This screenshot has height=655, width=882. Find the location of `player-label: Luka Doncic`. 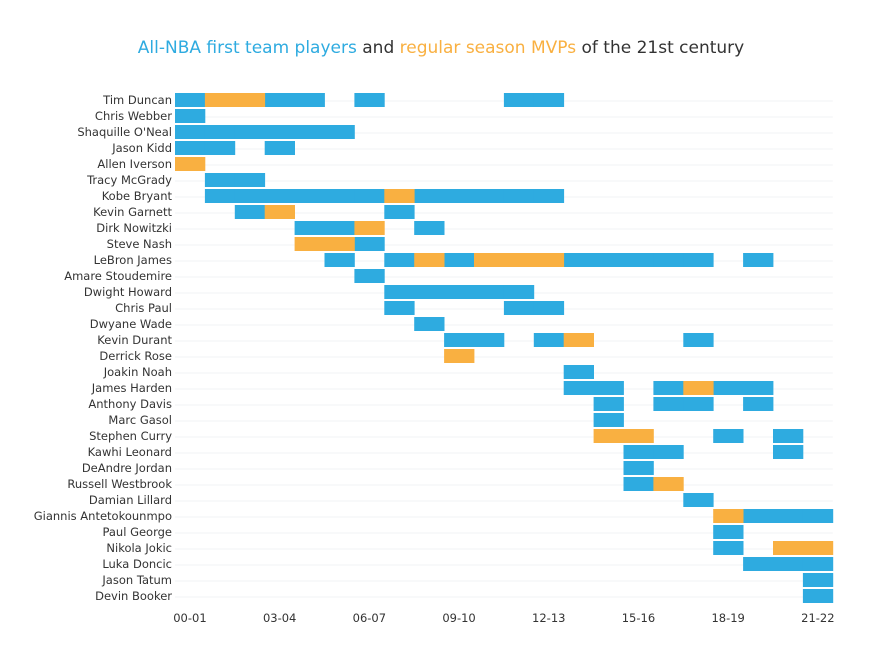

player-label: Luka Doncic is located at coordinates (137, 564).